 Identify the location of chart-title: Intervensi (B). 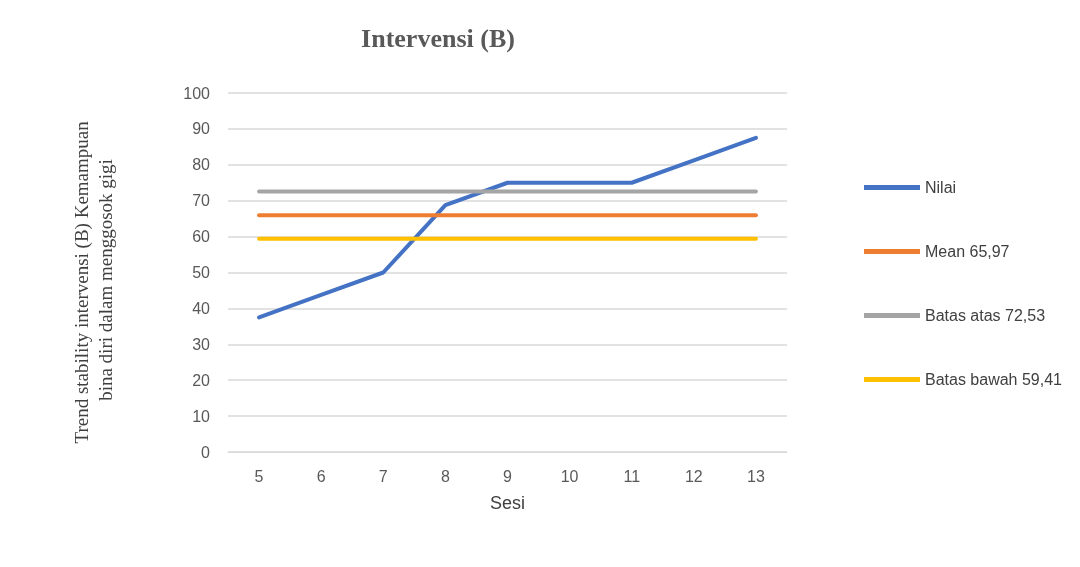
(438, 38).